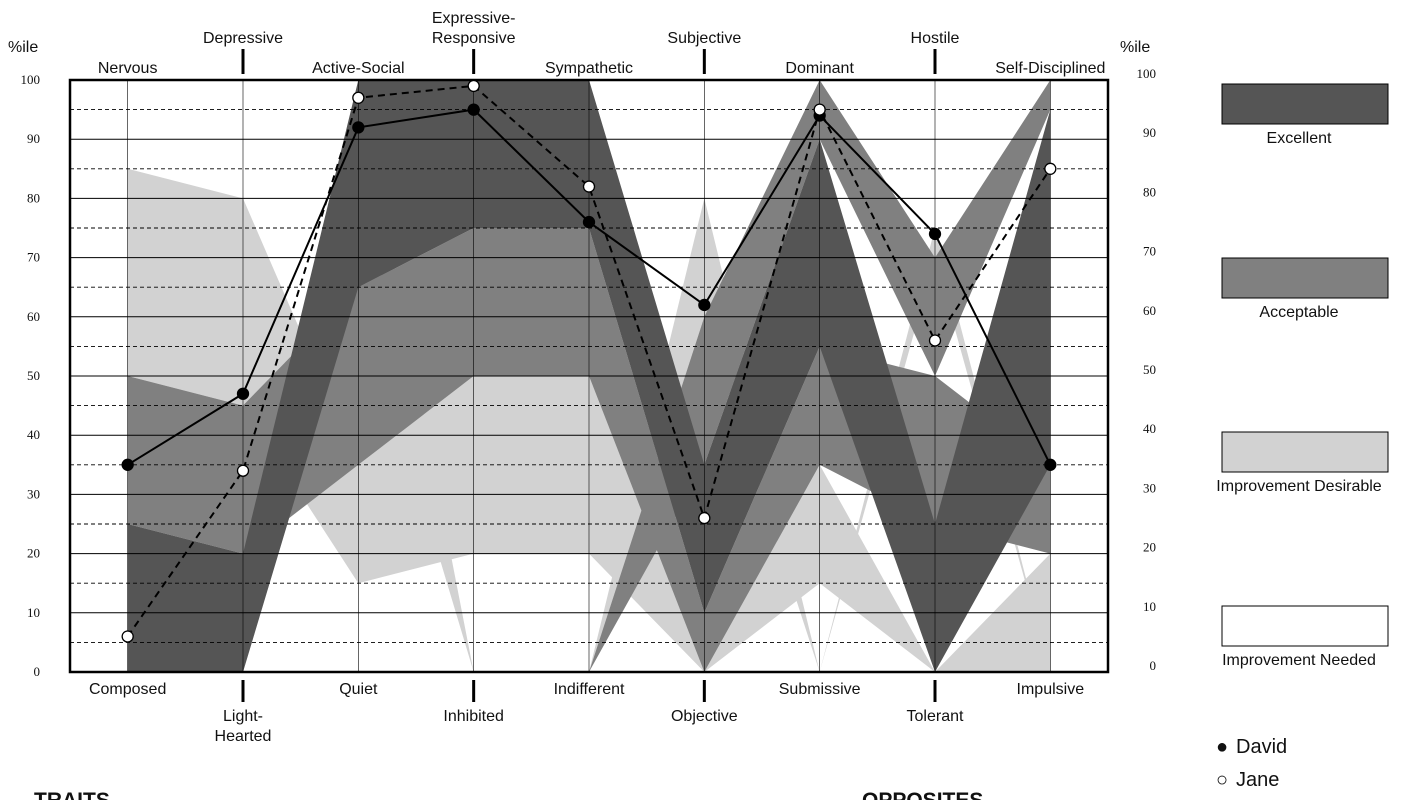 The image size is (1408, 800). Describe the element at coordinates (1149, 369) in the screenshot. I see `y-tick-label-right: 50` at that location.